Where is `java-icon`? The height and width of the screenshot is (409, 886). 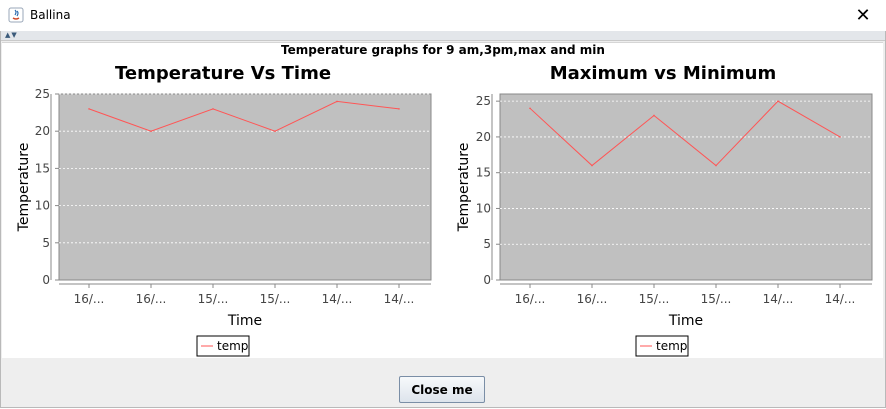 java-icon is located at coordinates (16, 15).